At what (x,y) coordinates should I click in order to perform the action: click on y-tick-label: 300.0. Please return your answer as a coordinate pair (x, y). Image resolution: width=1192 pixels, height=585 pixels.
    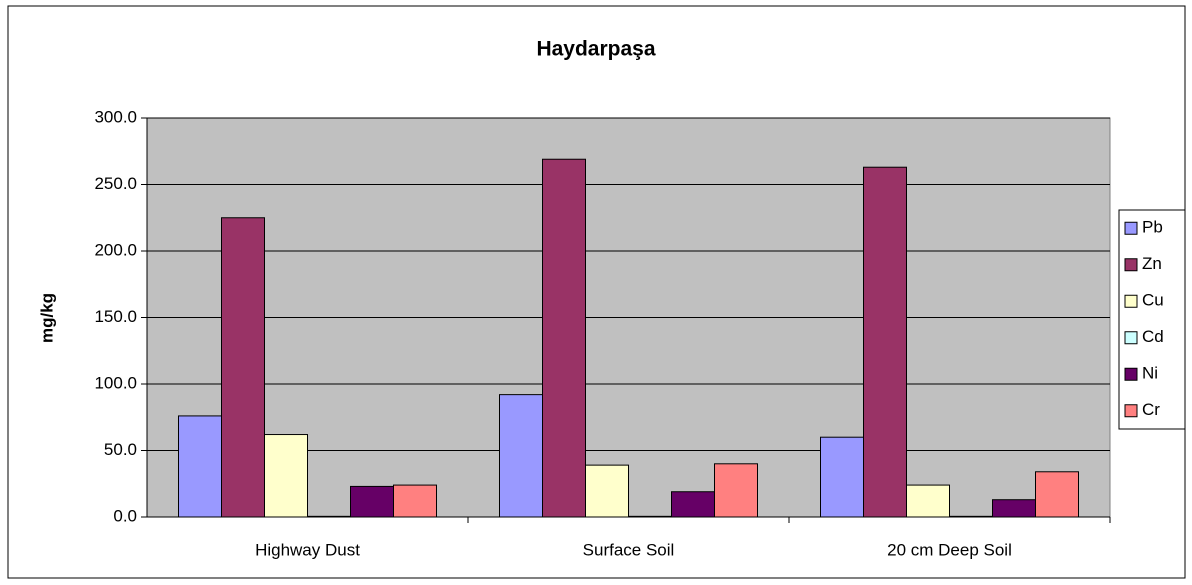
    Looking at the image, I should click on (115, 116).